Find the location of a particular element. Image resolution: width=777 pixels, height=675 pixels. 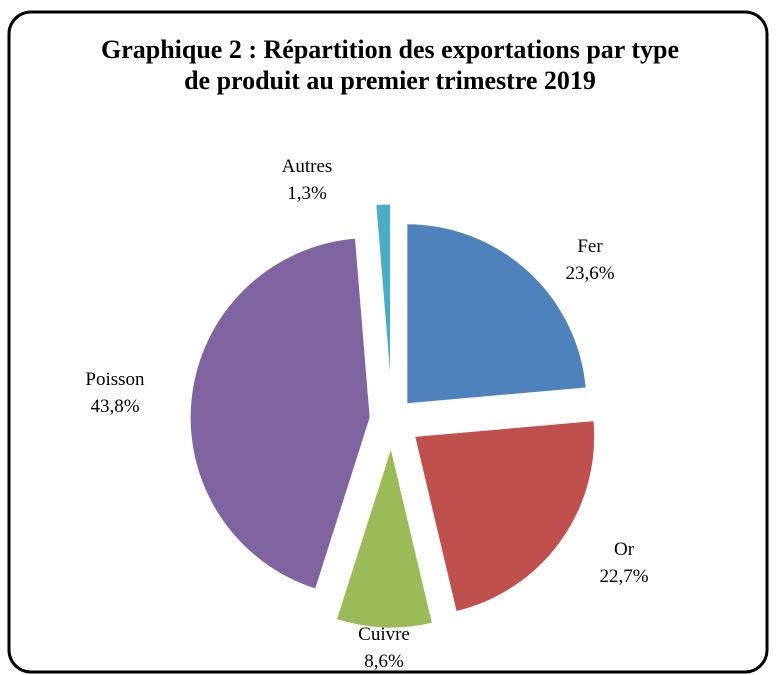

slice-label-name: Cuivre is located at coordinates (384, 634).